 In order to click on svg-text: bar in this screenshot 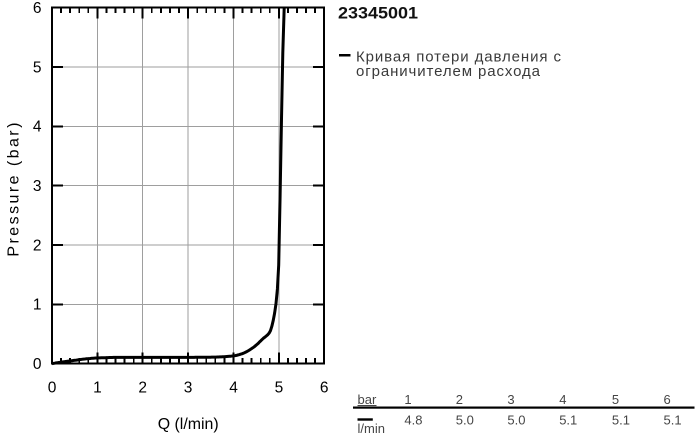, I will do `click(367, 399)`.